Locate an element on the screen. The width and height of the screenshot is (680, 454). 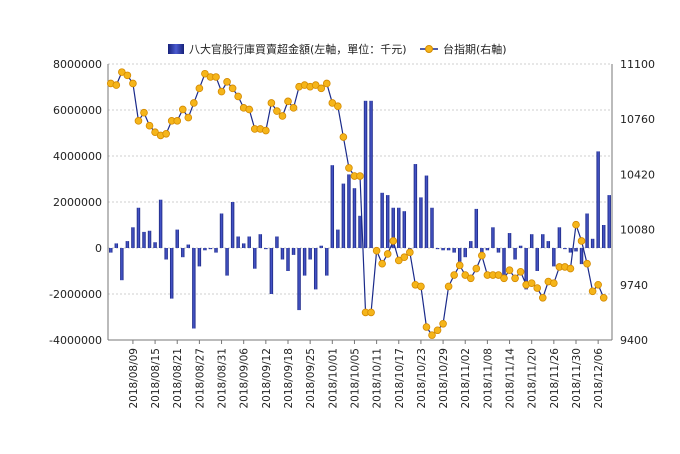
x-tick-label: 2018/08/27 is located at coordinates (200, 378).